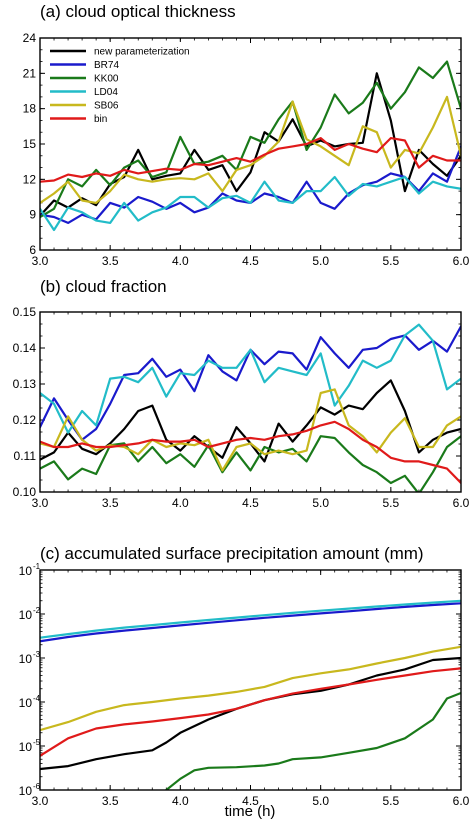  I want to click on panel-a-legend: new parameterization BR74 KK00 LD04 SB06 bin, so click(131, 85).